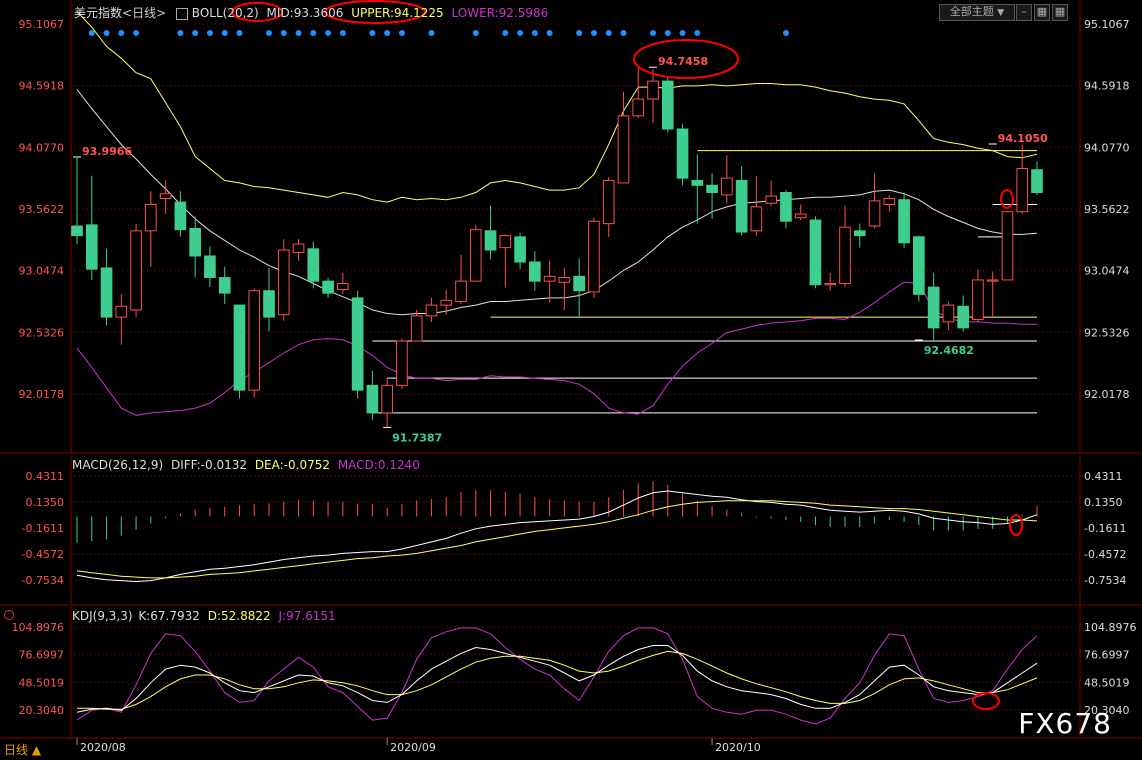 This screenshot has width=1142, height=760. Describe the element at coordinates (1065, 723) in the screenshot. I see `watermark: FX678` at that location.